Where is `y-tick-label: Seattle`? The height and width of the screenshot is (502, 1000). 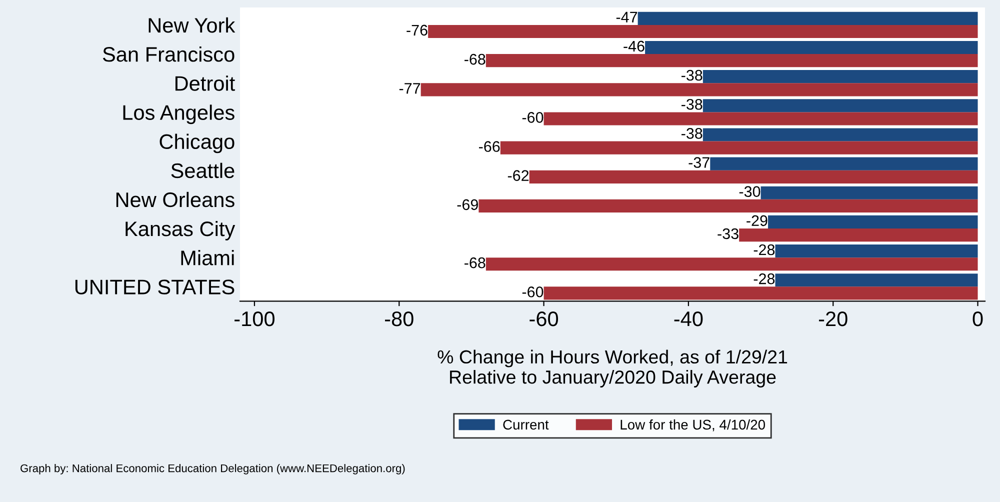
y-tick-label: Seattle is located at coordinates (202, 170).